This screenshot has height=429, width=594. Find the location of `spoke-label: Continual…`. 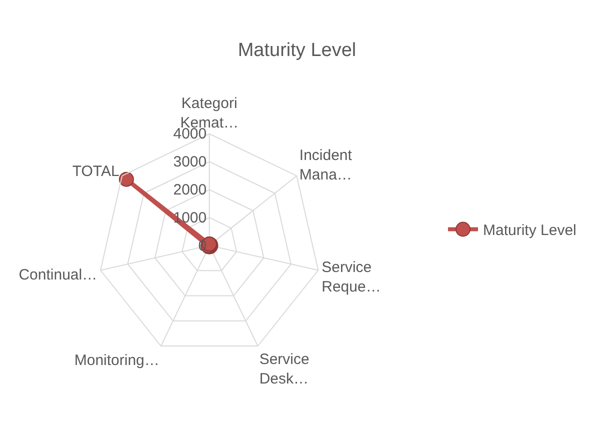

spoke-label: Continual… is located at coordinates (58, 275).